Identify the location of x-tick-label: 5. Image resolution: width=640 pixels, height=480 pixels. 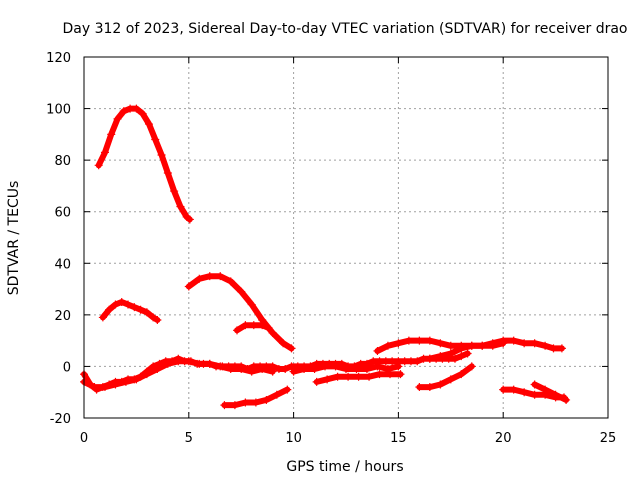
(189, 438).